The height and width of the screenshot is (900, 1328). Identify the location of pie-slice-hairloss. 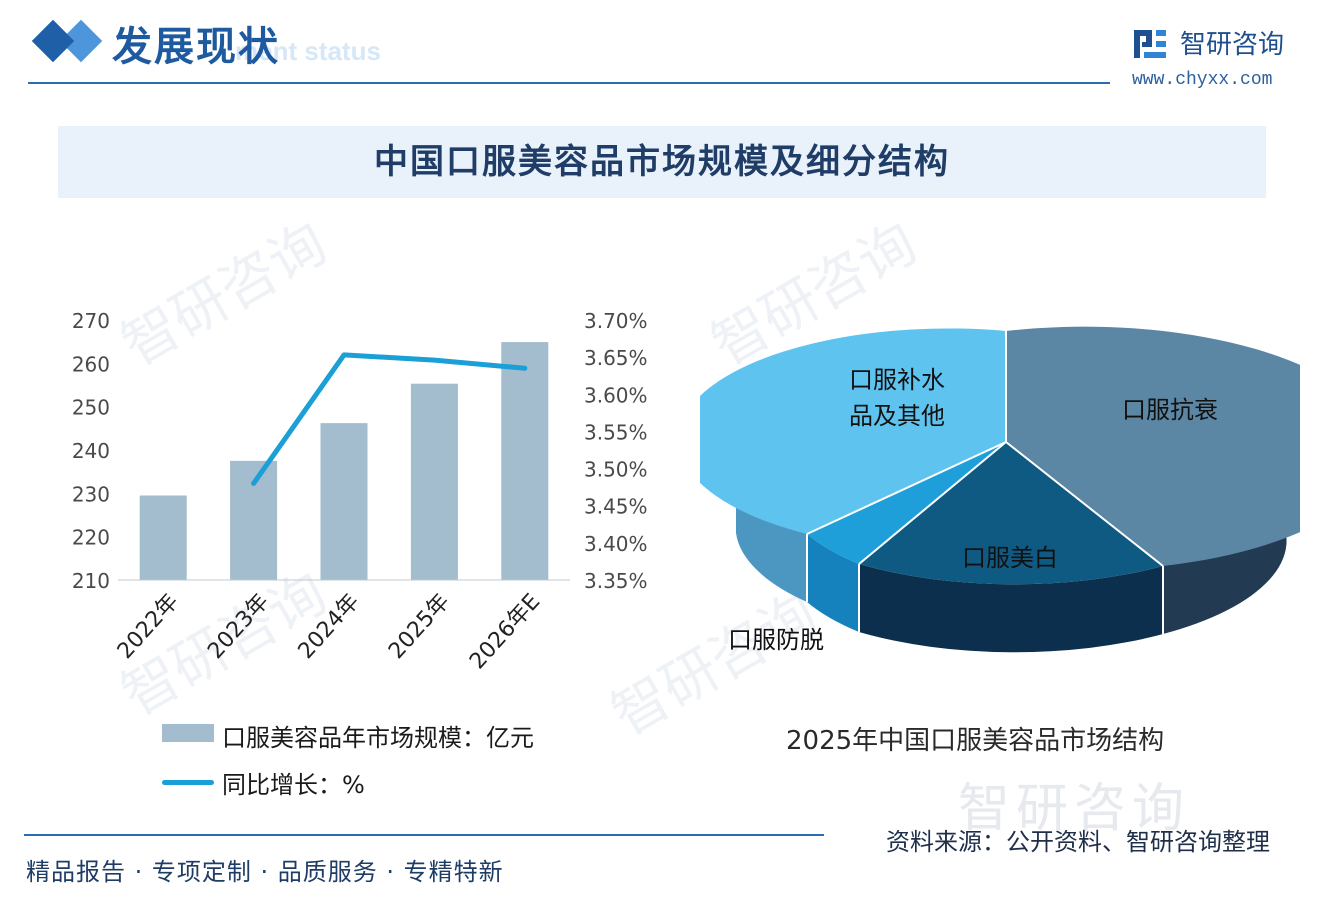
(906, 503).